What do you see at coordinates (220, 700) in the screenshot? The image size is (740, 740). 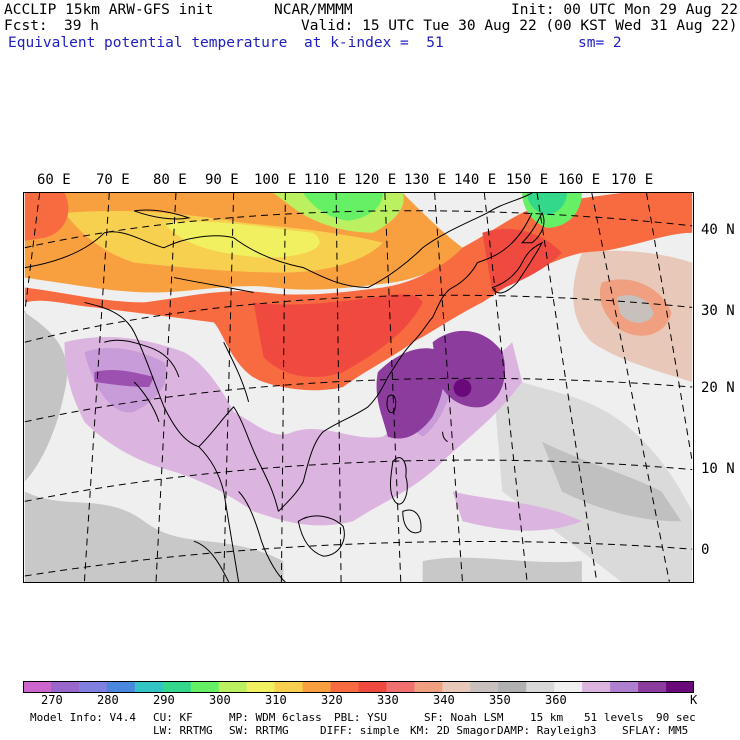 I see `colorbar-label: 300` at bounding box center [220, 700].